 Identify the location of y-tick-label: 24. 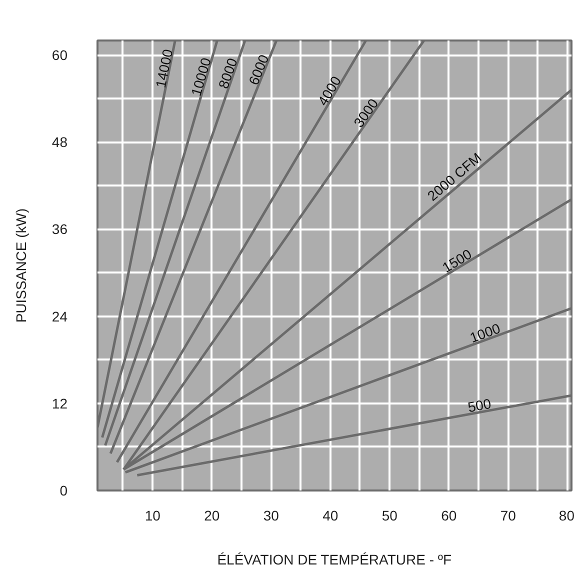
(60, 316).